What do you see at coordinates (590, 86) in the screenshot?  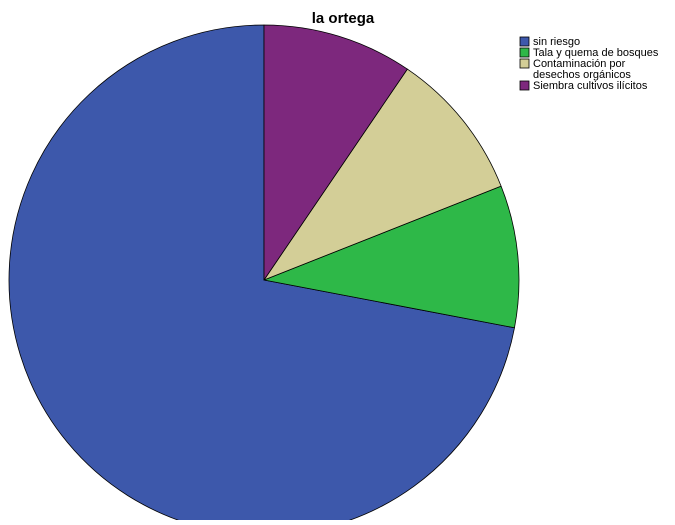 I see `legend-label-4: Siembra cultivos ilícitos` at bounding box center [590, 86].